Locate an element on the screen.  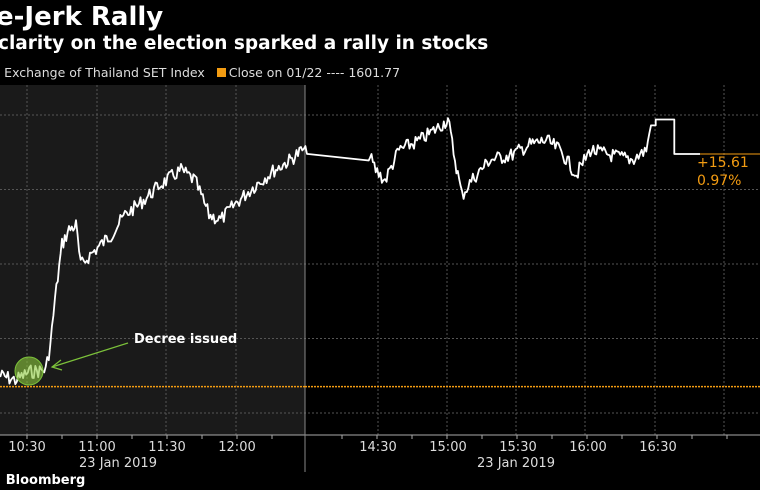
x-tick-label: 16:00 is located at coordinates (587, 447).